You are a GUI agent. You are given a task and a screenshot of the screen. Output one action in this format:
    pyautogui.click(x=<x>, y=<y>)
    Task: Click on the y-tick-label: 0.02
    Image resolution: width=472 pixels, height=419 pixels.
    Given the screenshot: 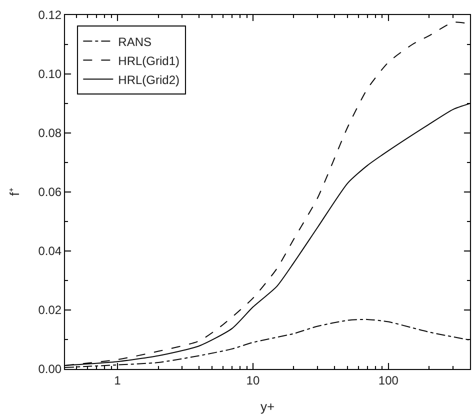 What is the action you would take?
    pyautogui.click(x=50, y=310)
    